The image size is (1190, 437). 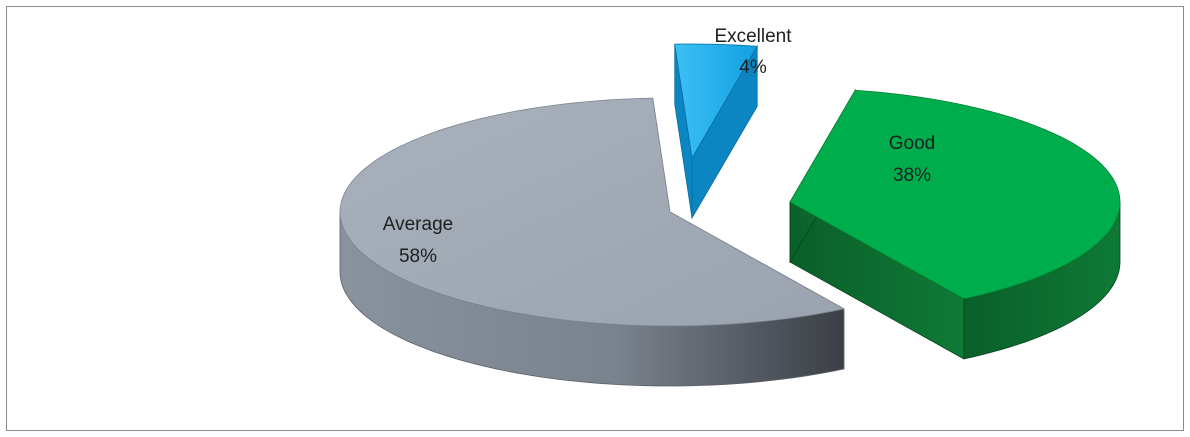 What do you see at coordinates (753, 67) in the screenshot?
I see `slice-percent-excellent: 4%` at bounding box center [753, 67].